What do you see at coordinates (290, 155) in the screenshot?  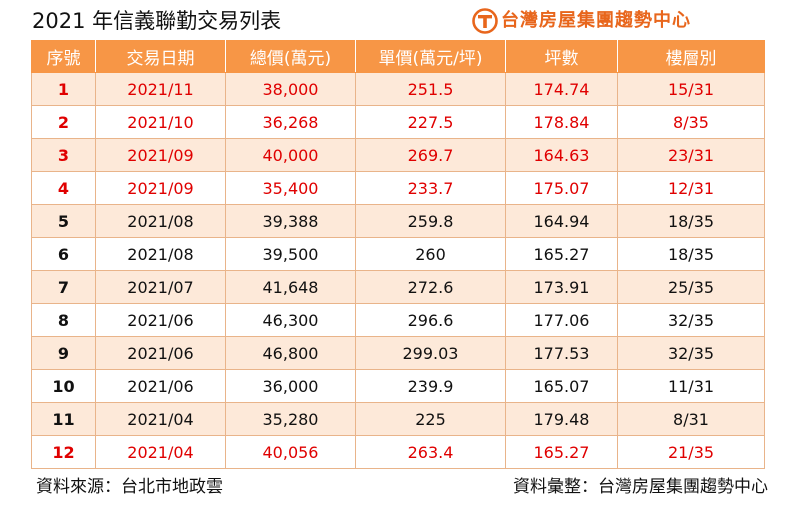 I see `cell-total-price: 40,000` at bounding box center [290, 155].